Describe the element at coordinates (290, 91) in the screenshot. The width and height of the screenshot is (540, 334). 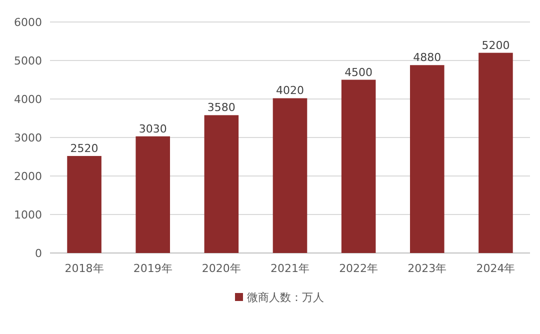
I see `data-label: 4020` at that location.